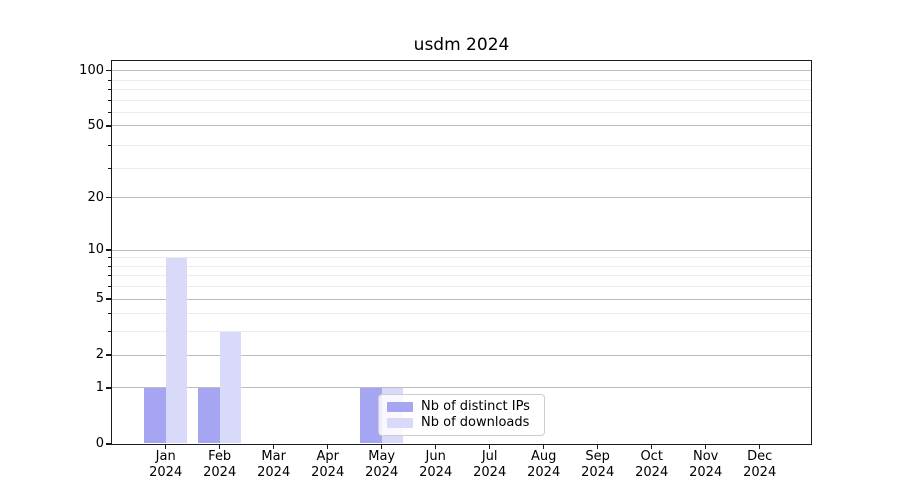  What do you see at coordinates (99, 299) in the screenshot?
I see `y-axis-tick-label: 5` at bounding box center [99, 299].